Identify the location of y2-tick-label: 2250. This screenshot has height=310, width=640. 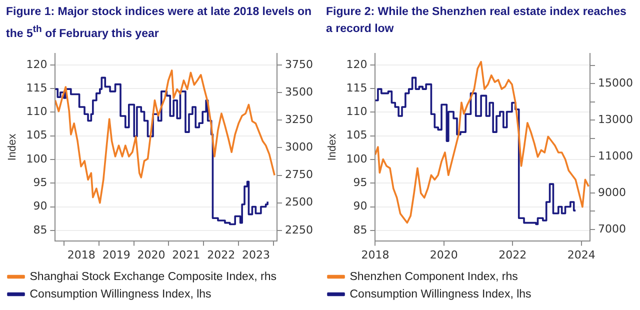
(299, 229).